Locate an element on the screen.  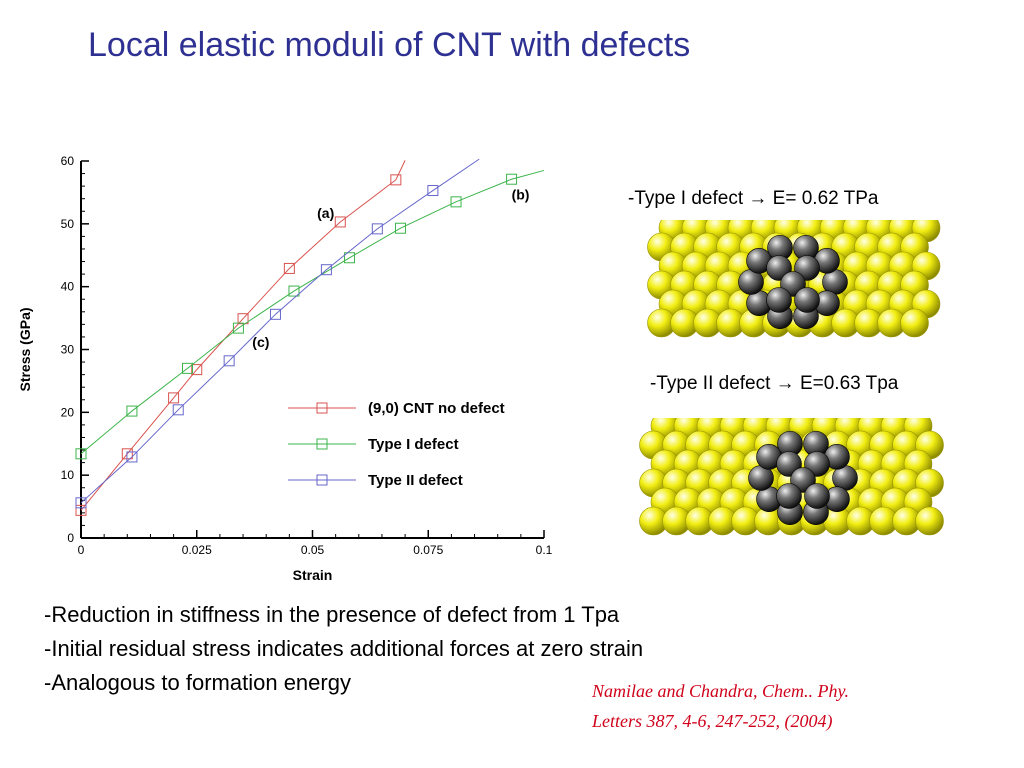
type2-defect-cnt-image is located at coordinates (791, 477).